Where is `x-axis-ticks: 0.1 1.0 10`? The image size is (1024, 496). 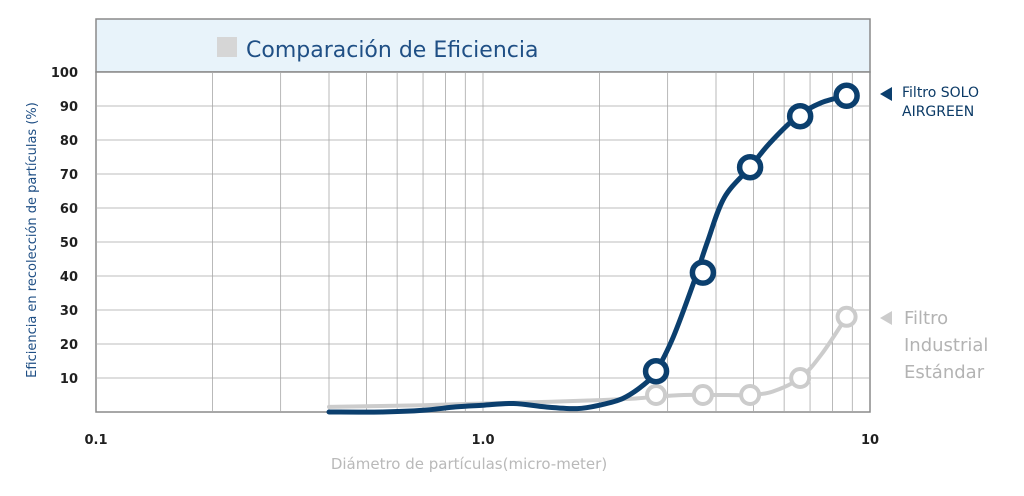 x-axis-ticks: 0.1 1.0 10 is located at coordinates (481, 440).